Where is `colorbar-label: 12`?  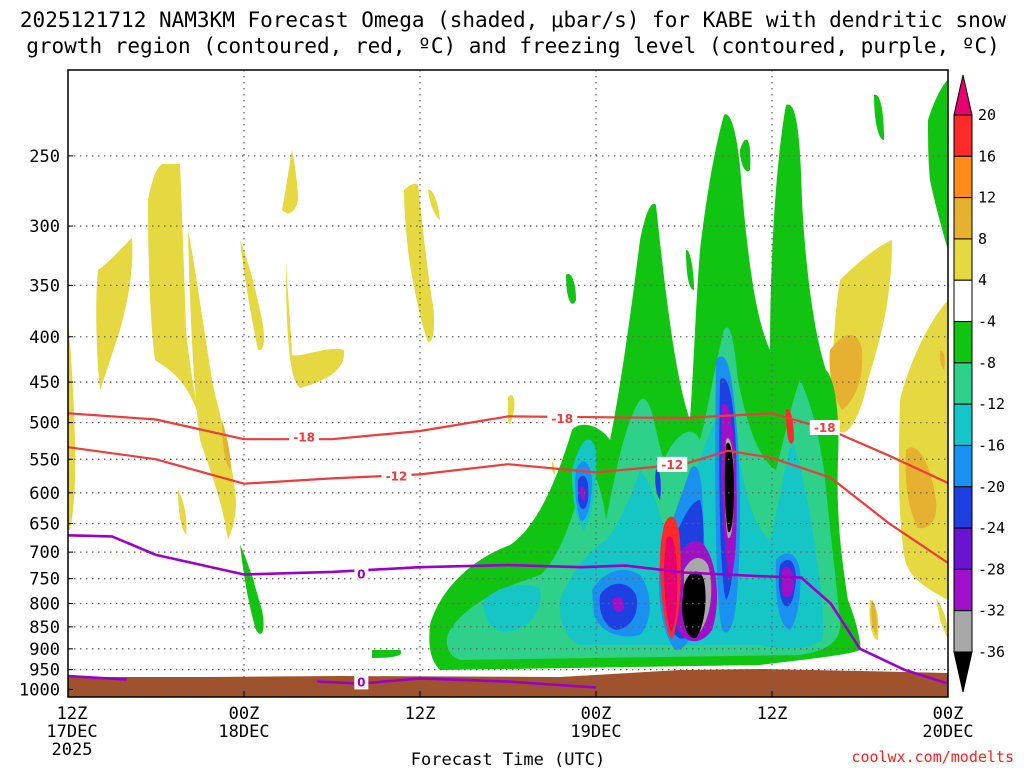 colorbar-label: 12 is located at coordinates (987, 198).